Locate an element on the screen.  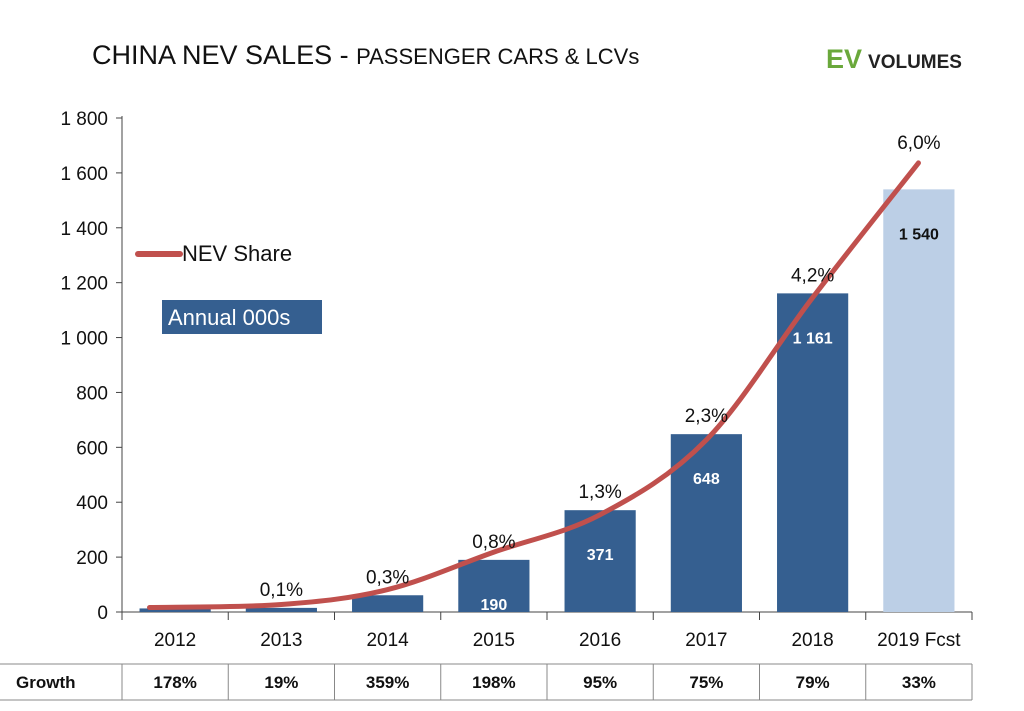
share-value-label: 6,0% is located at coordinates (918, 143).